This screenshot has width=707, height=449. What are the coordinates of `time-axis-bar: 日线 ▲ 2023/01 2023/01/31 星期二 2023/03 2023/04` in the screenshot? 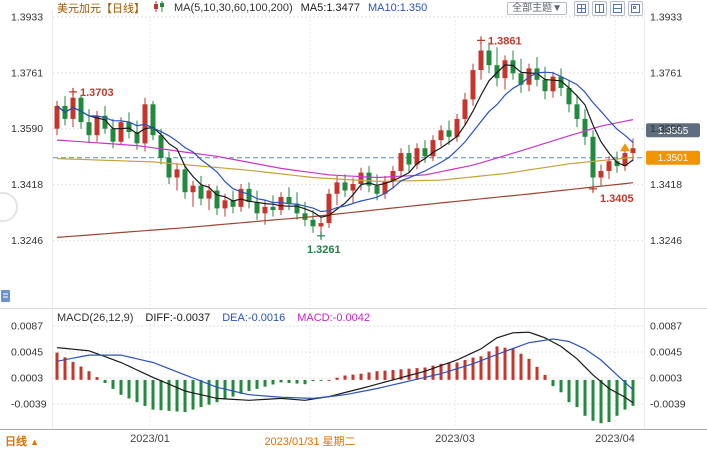 It's located at (353, 440).